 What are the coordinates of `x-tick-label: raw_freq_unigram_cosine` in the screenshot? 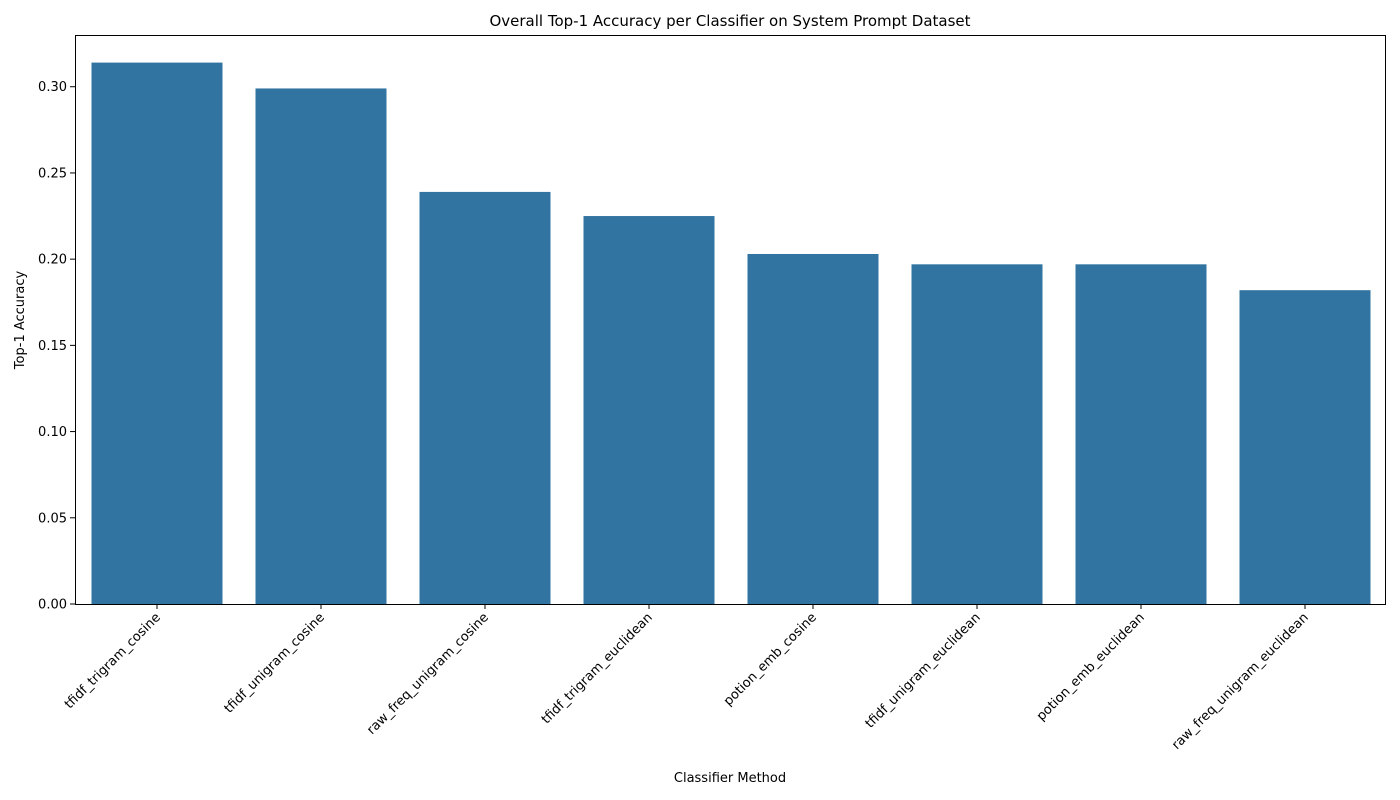 It's located at (428, 674).